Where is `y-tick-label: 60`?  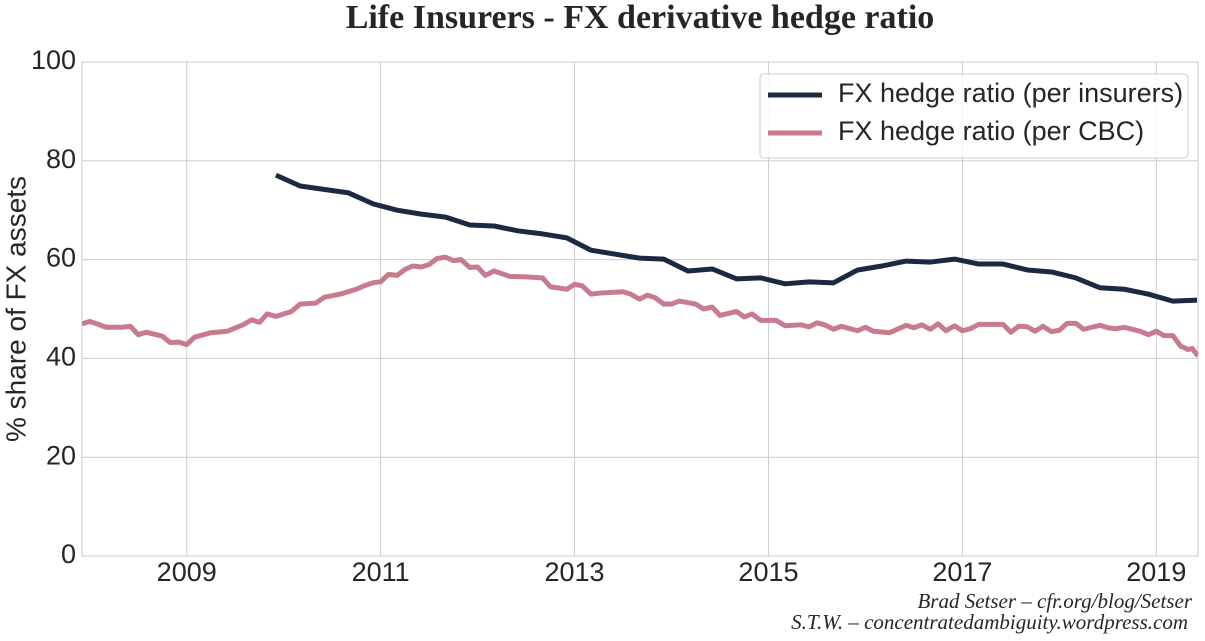 y-tick-label: 60 is located at coordinates (61, 258).